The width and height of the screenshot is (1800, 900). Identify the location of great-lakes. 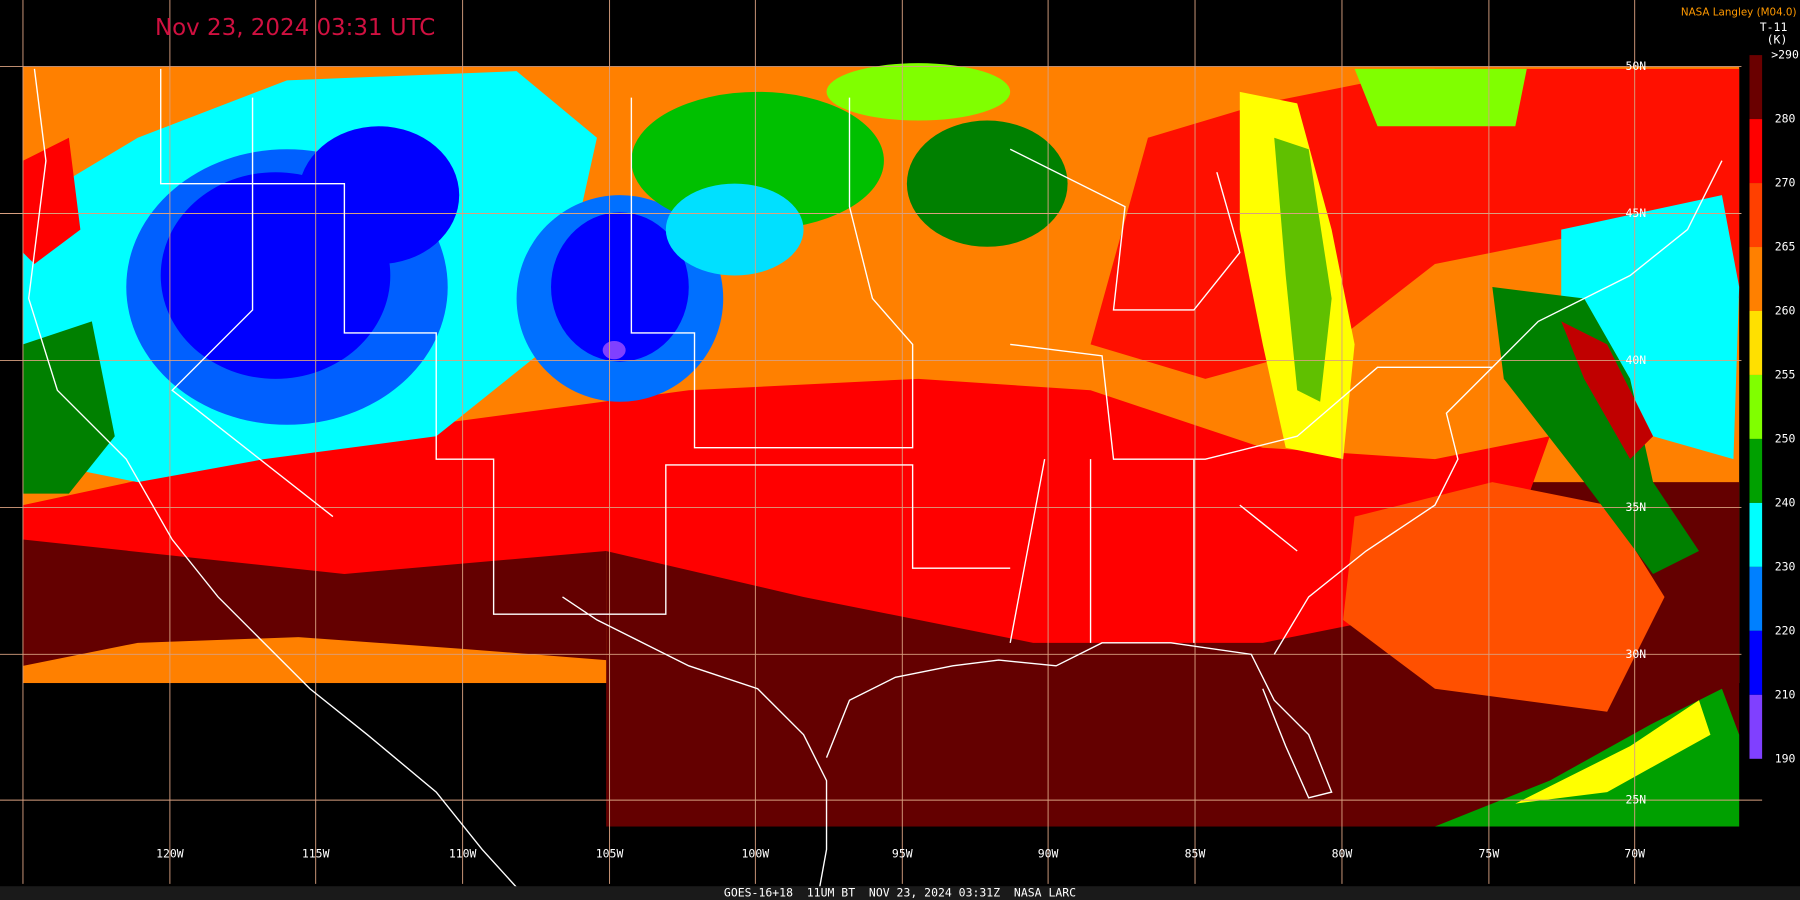
(1125, 229).